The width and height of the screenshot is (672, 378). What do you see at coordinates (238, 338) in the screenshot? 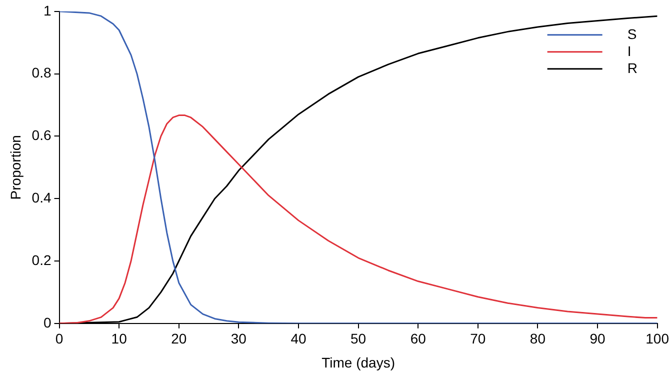
I see `x-tick-label: 30` at bounding box center [238, 338].